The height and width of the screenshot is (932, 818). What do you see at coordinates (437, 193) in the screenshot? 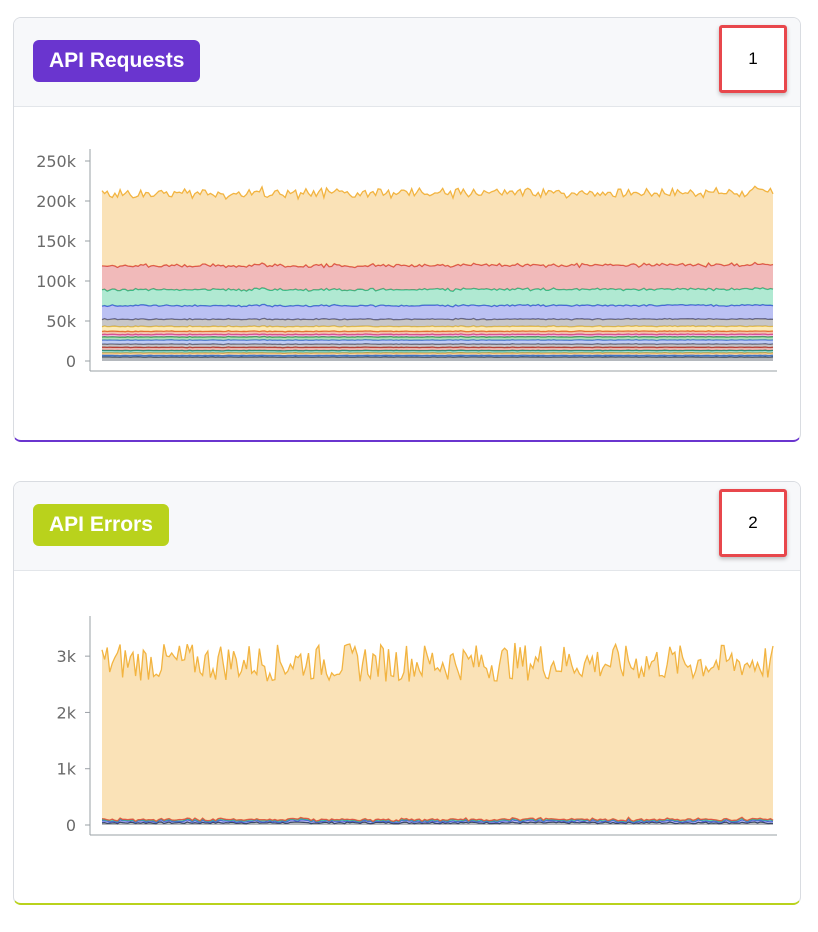
I see `series-15-line` at bounding box center [437, 193].